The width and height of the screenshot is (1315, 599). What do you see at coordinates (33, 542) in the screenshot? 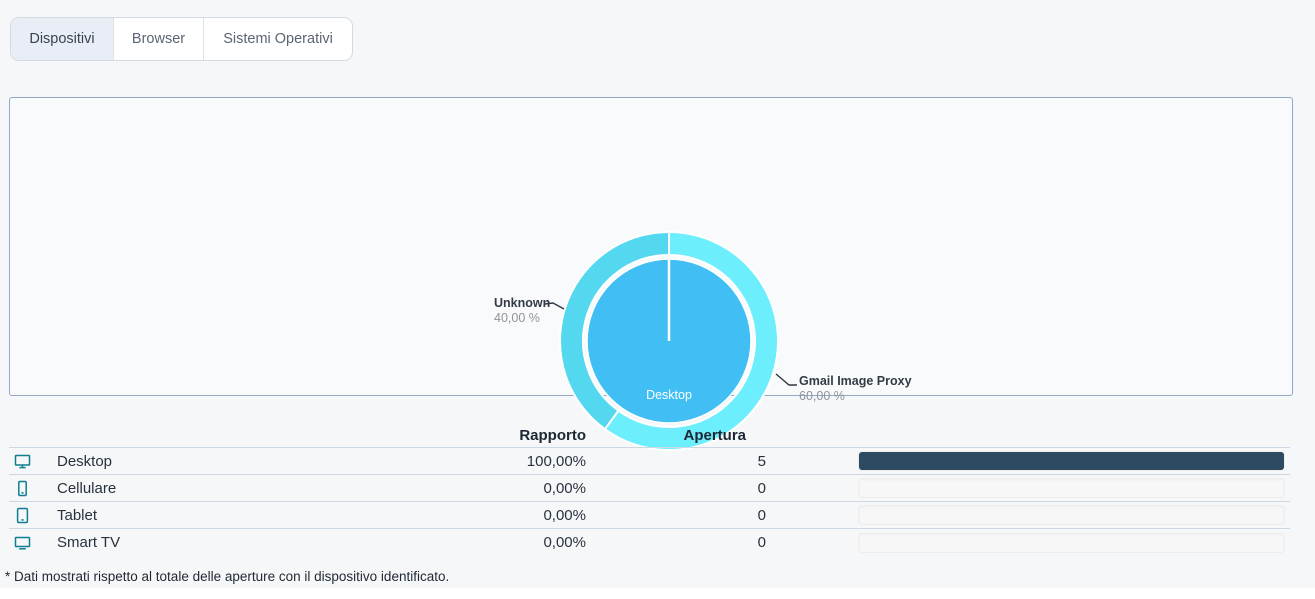
I see `tv-icon` at bounding box center [33, 542].